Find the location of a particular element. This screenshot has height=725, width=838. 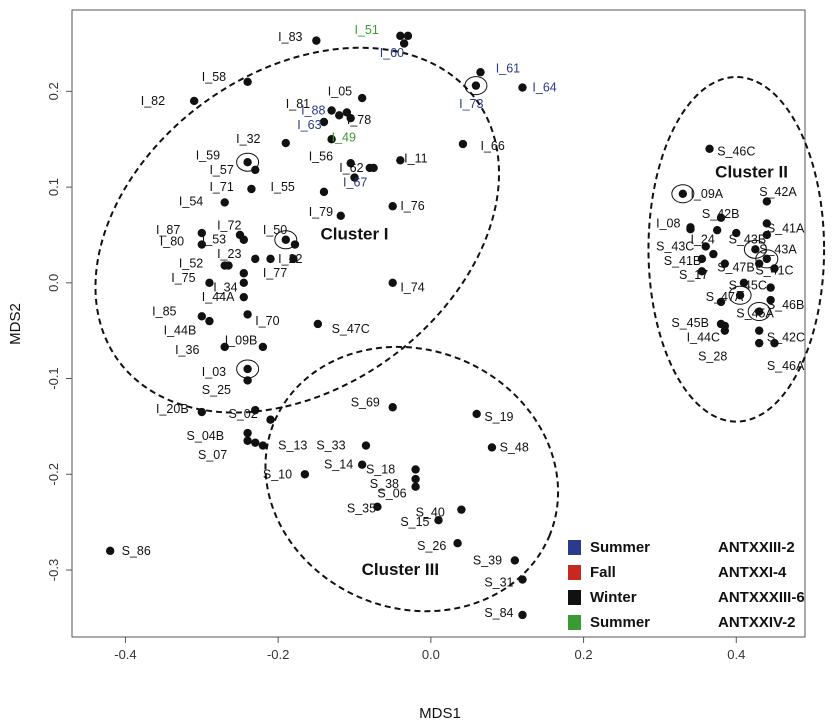

point-label: I_72 is located at coordinates (229, 225).